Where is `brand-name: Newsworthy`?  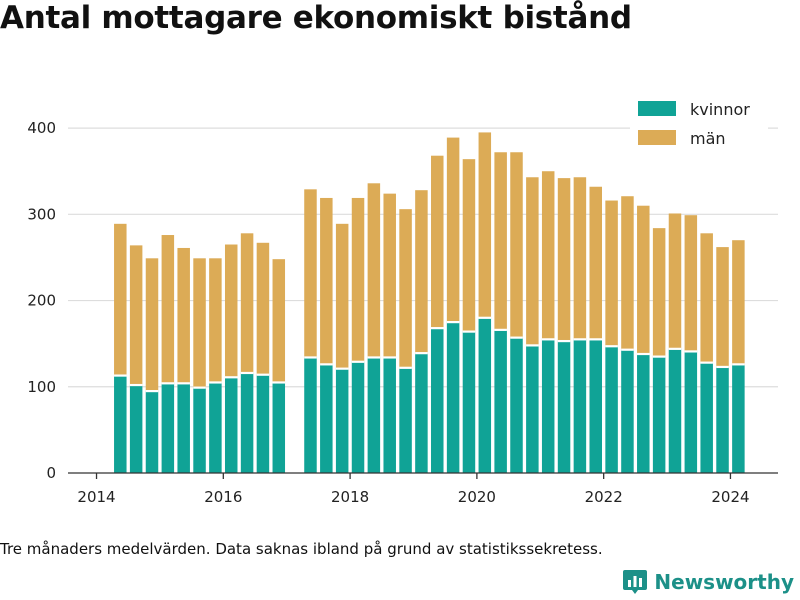
brand-name: Newsworthy is located at coordinates (724, 582).